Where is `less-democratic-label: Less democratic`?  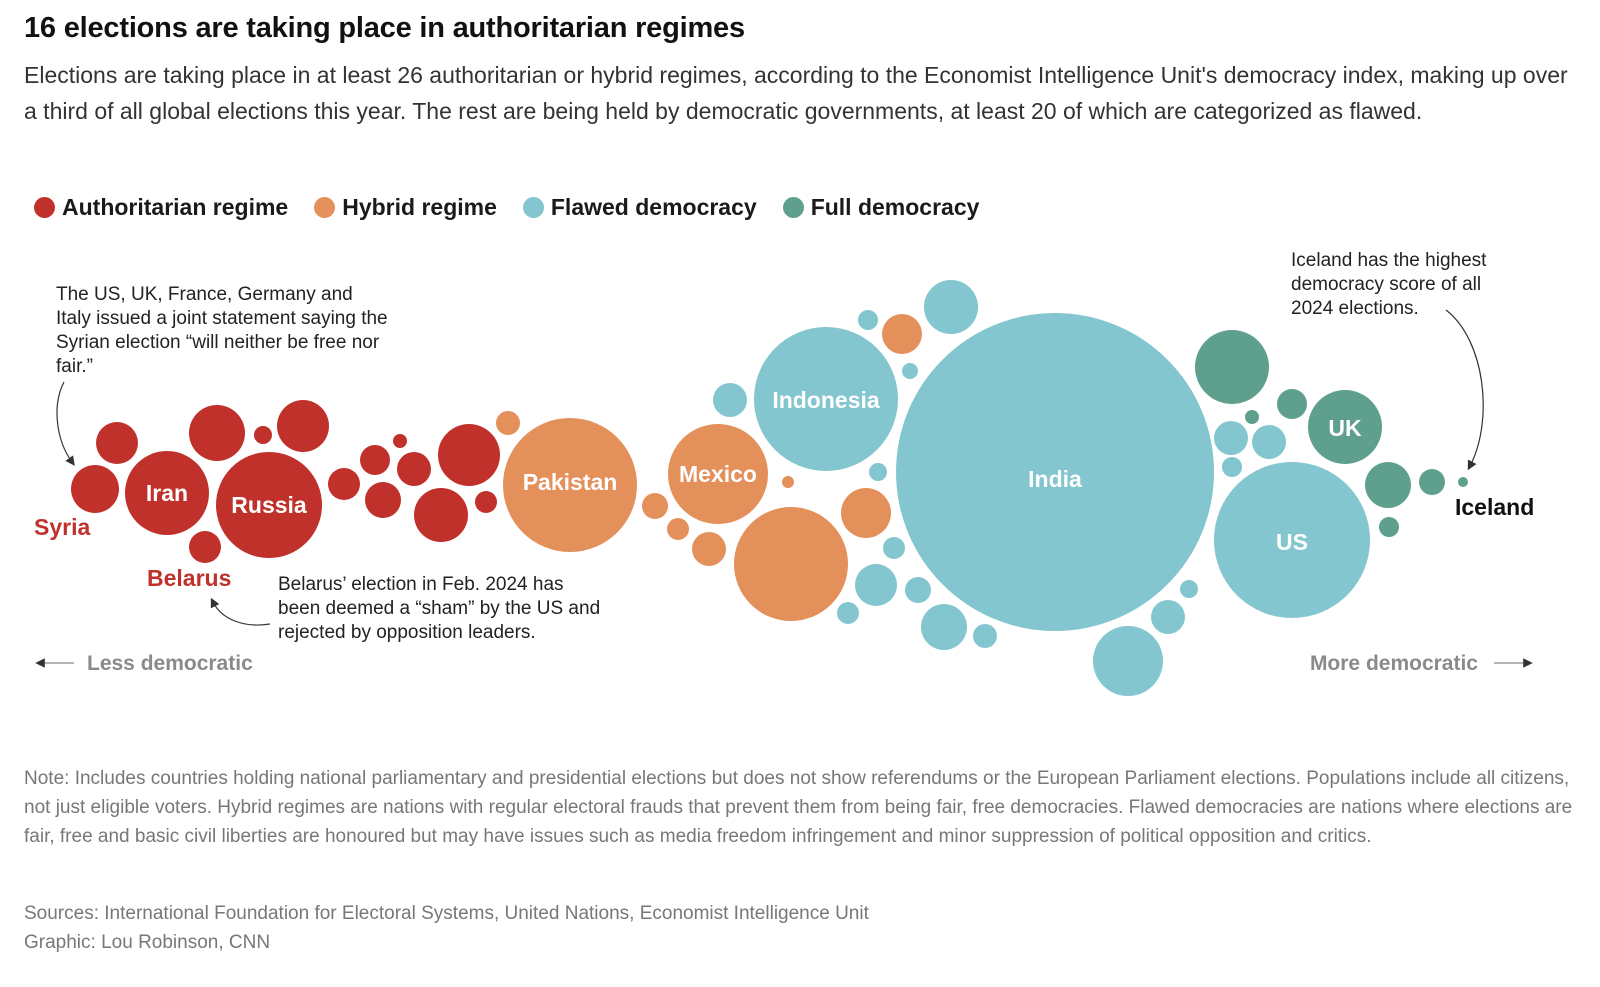 less-democratic-label: Less democratic is located at coordinates (170, 663).